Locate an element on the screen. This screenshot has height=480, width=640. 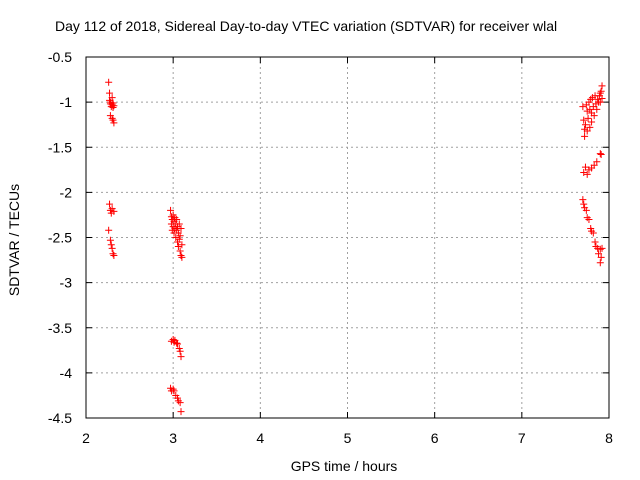
x-axis-label: GPS time / hours is located at coordinates (344, 466).